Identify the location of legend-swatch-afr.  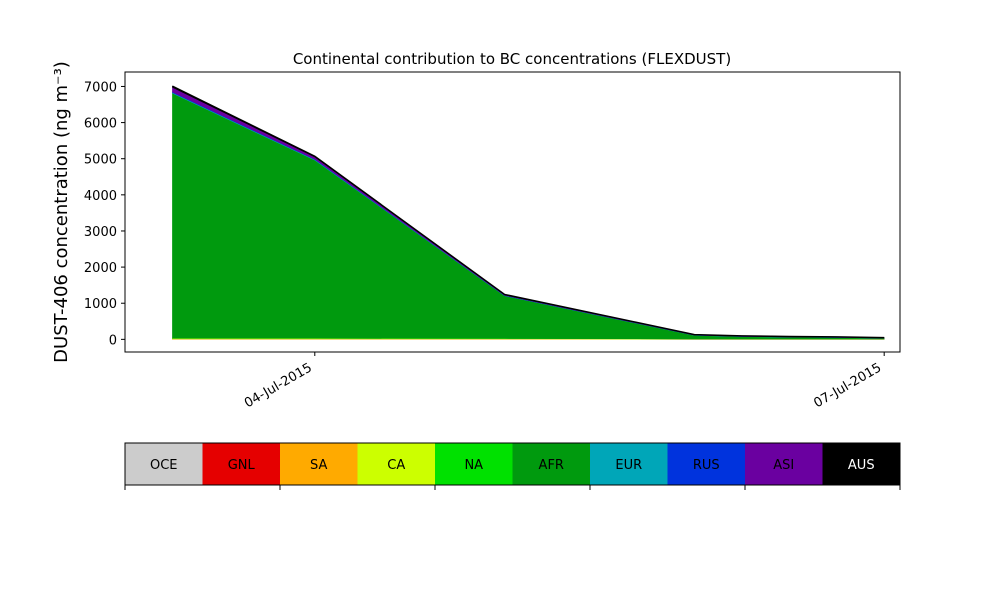
(551, 464).